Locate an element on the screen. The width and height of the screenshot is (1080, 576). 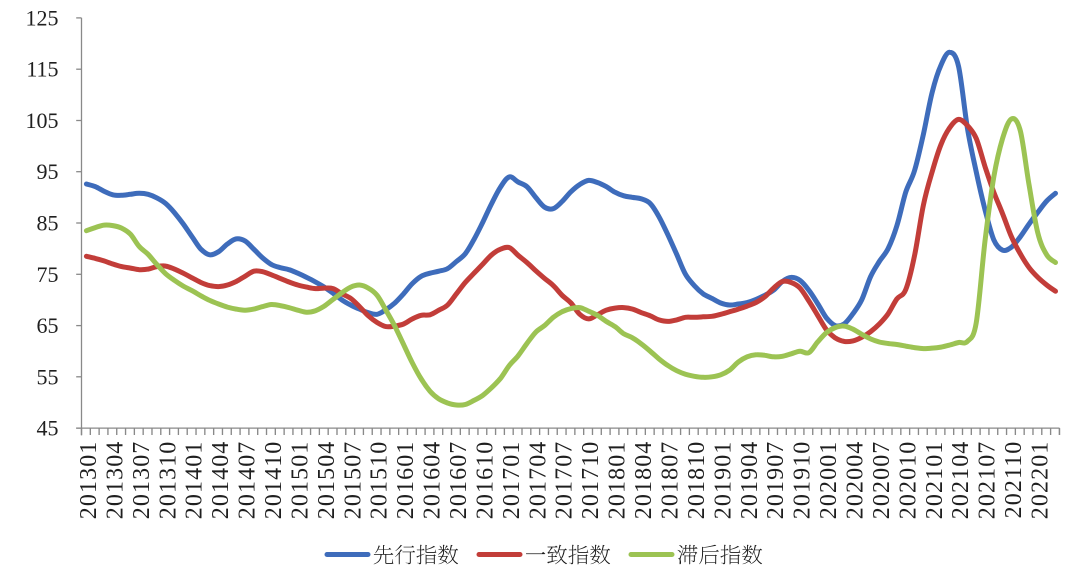
svg-text: 201507 is located at coordinates (353, 480).